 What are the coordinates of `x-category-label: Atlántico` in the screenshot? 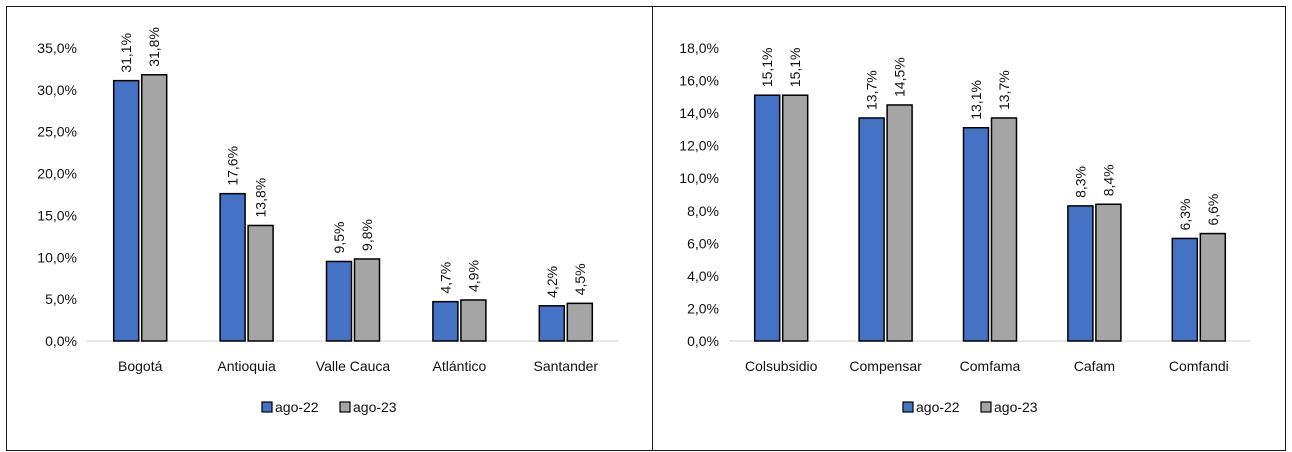 It's located at (460, 366).